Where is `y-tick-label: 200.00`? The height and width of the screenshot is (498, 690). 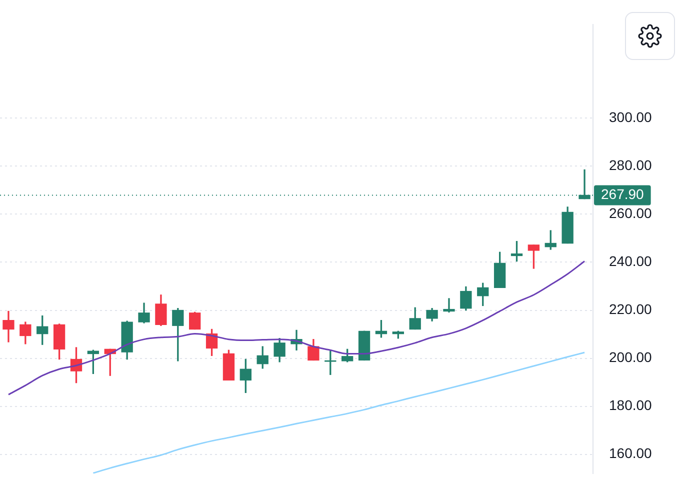
y-tick-label: 200.00 is located at coordinates (630, 357).